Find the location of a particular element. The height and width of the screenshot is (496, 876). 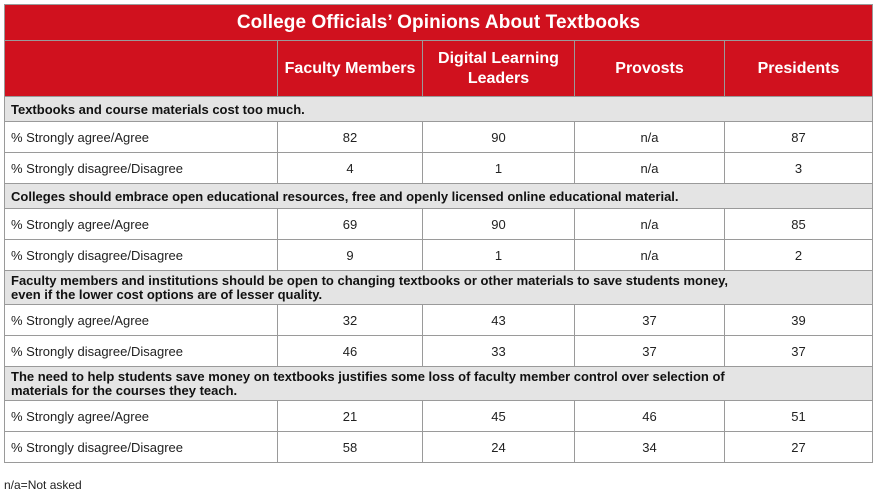

table-row: % Strongly agree/Agree 32 43 37 39 is located at coordinates (439, 320).